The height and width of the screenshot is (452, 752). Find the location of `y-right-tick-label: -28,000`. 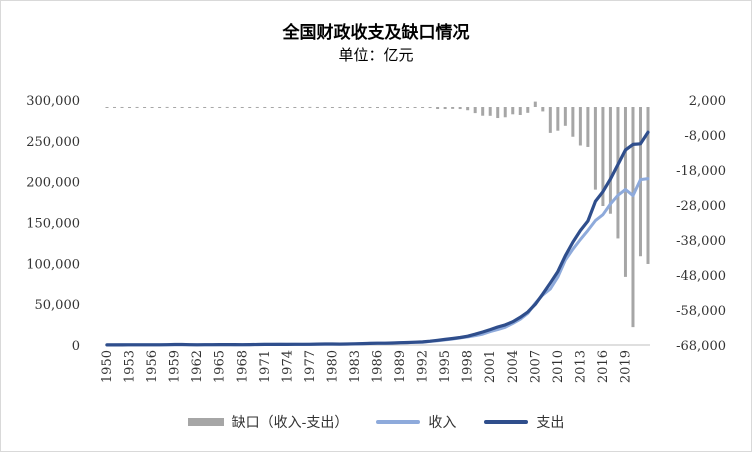

y-right-tick-label: -28,000 is located at coordinates (701, 206).